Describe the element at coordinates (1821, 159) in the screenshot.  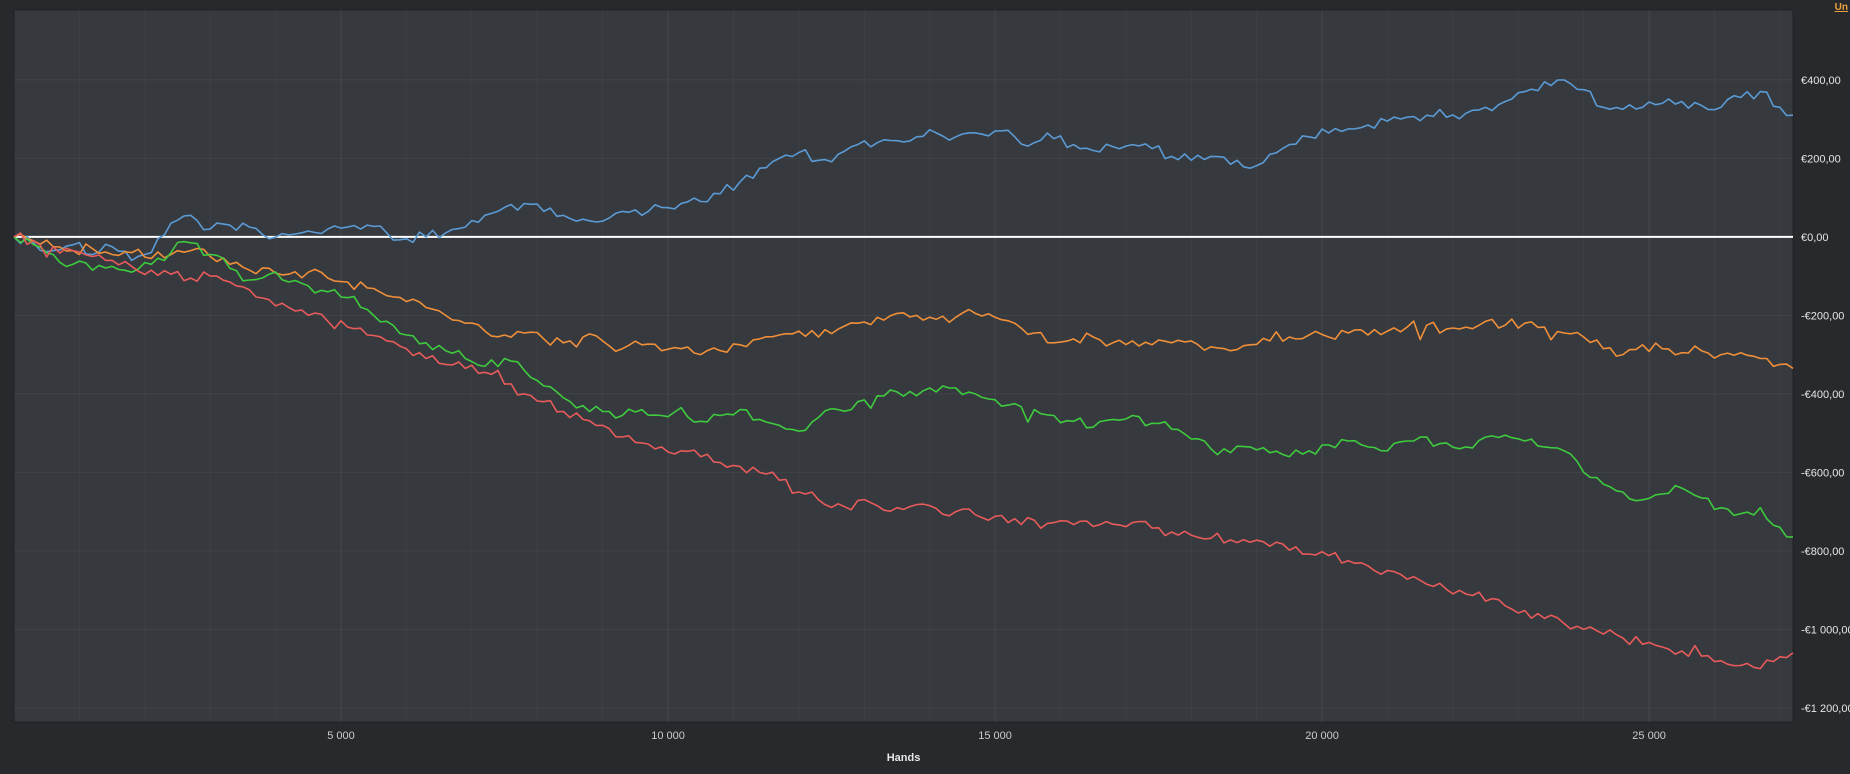
I see `y-tick-label: €200,00` at that location.